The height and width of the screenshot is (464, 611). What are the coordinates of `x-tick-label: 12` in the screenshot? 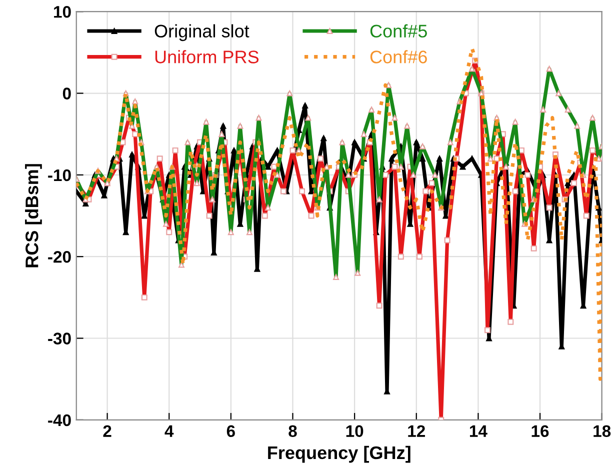 It's located at (416, 431).